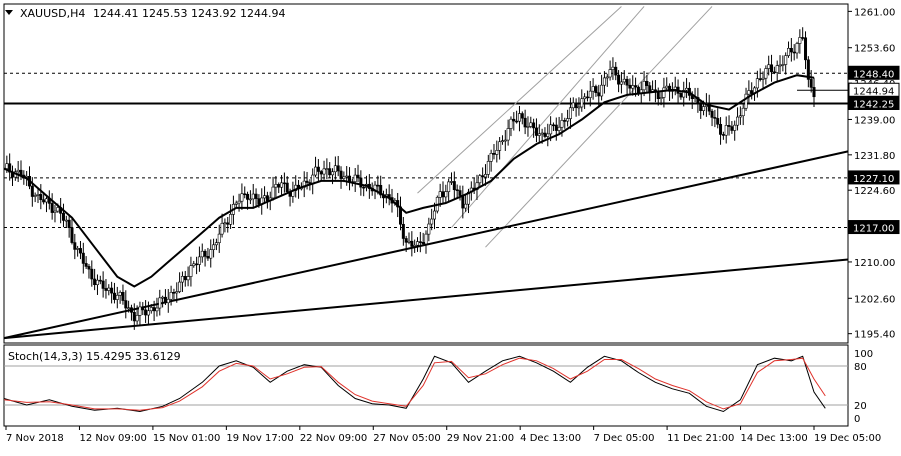  Describe the element at coordinates (35, 438) in the screenshot. I see `time-tick-label: 7 Nov 2018` at that location.